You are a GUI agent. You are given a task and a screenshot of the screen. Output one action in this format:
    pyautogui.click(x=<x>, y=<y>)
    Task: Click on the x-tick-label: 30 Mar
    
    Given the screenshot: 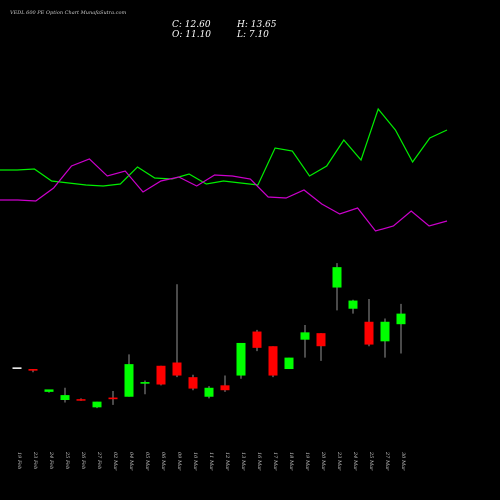 What is the action you would take?
    pyautogui.click(x=403, y=461)
    